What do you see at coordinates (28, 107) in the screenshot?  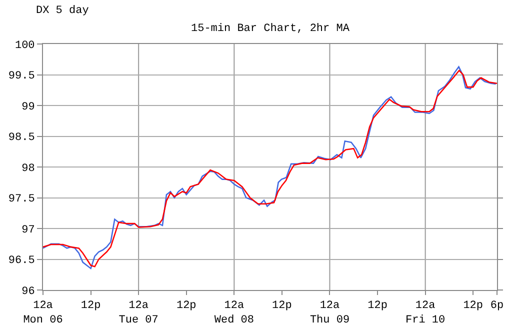 I see `y-tick-label: 99` at bounding box center [28, 107].